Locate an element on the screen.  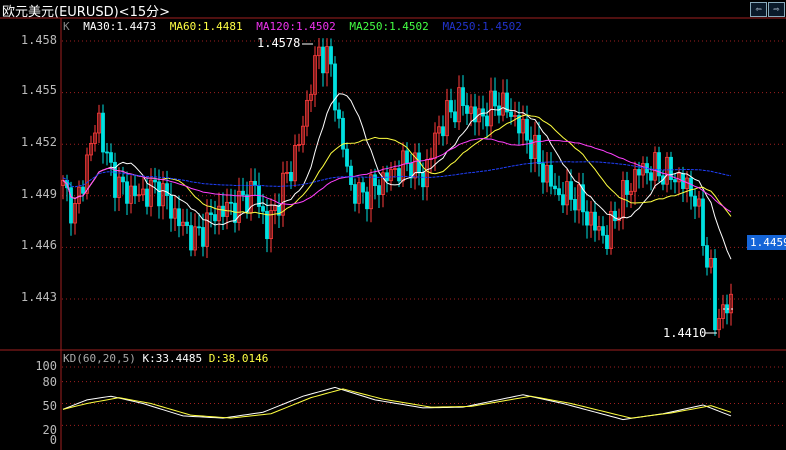
arrow-left-icon: ⇦ is located at coordinates (758, 9).